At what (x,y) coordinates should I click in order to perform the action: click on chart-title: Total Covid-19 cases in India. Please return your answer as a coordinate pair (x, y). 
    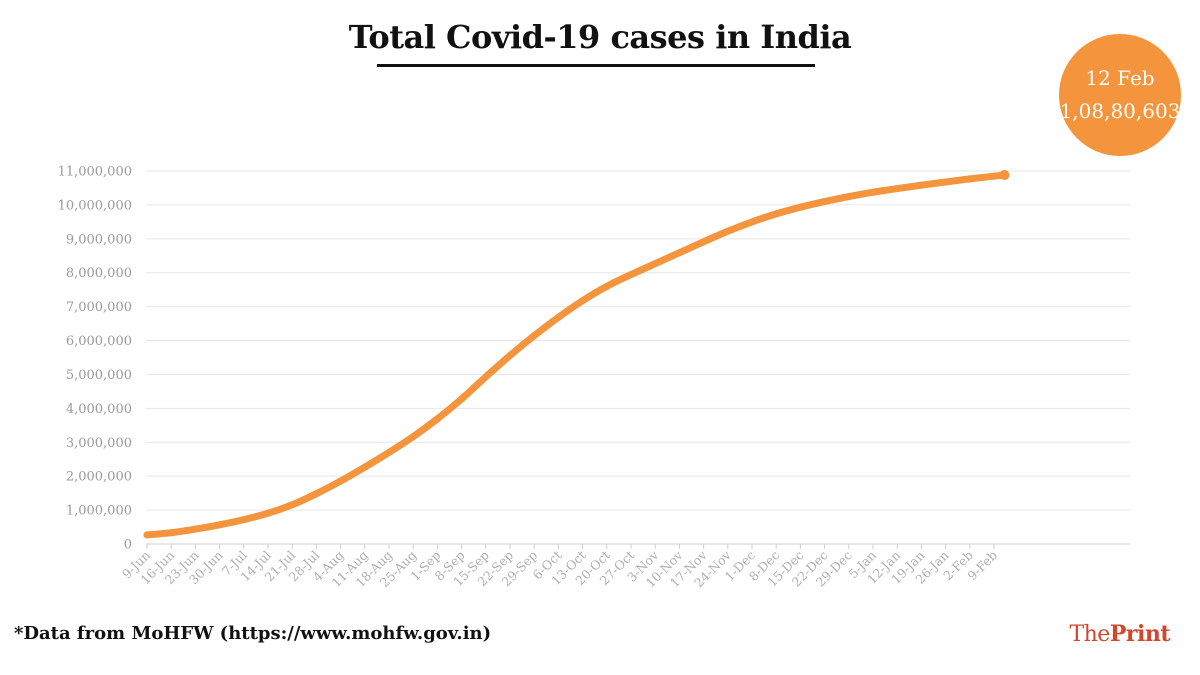
    Looking at the image, I should click on (600, 37).